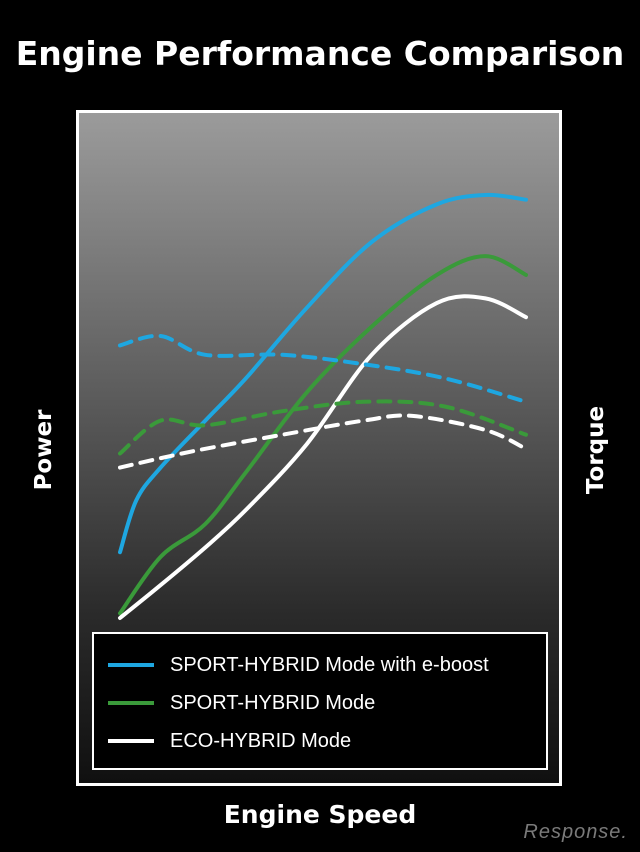  I want to click on y-axis-label-right: Torque, so click(596, 450).